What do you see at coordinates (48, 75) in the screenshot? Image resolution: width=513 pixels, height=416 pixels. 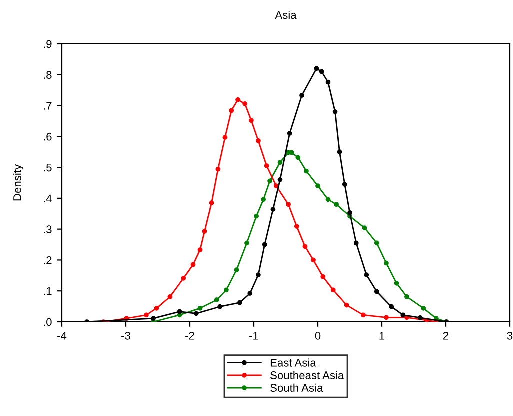 I see `y-tick-label: .8` at bounding box center [48, 75].